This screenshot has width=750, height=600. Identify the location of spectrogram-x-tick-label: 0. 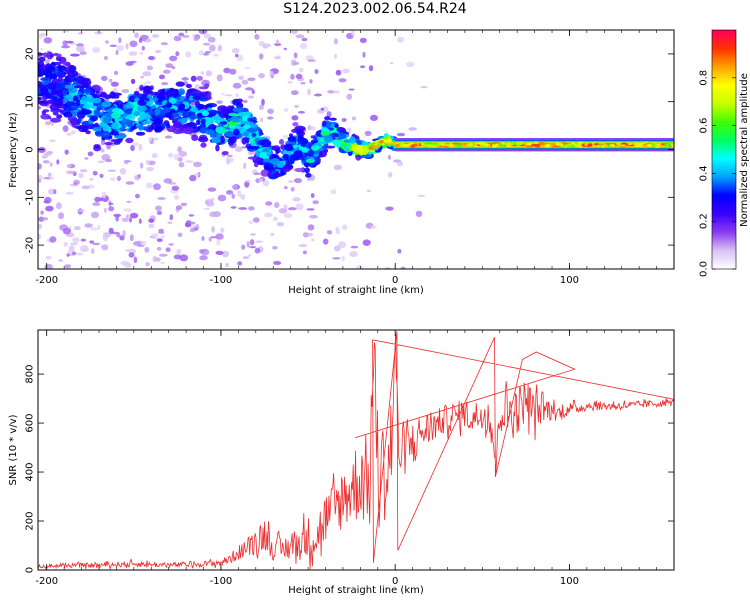
(395, 280).